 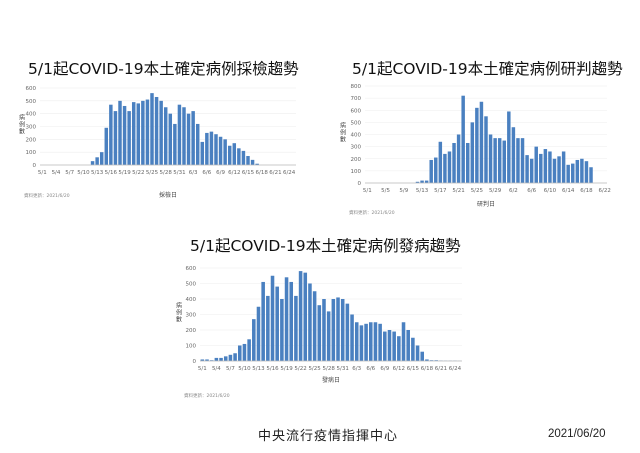 I want to click on y-tick-label: 300, so click(x=31, y=128).